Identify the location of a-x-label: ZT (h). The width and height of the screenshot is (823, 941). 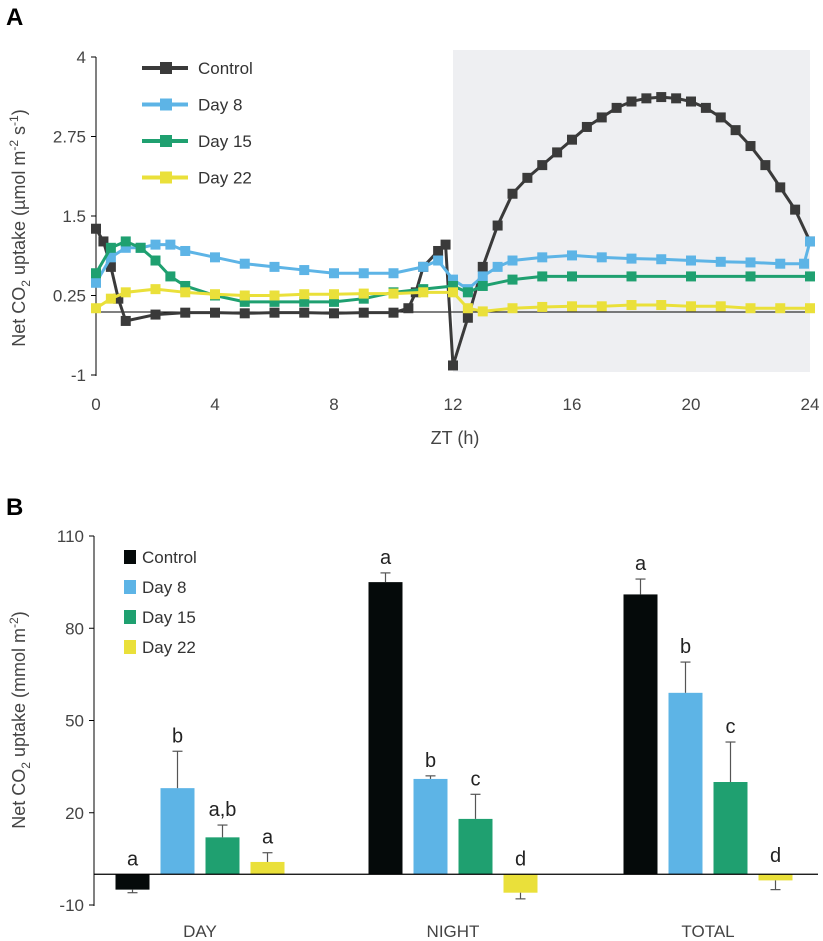
(455, 438).